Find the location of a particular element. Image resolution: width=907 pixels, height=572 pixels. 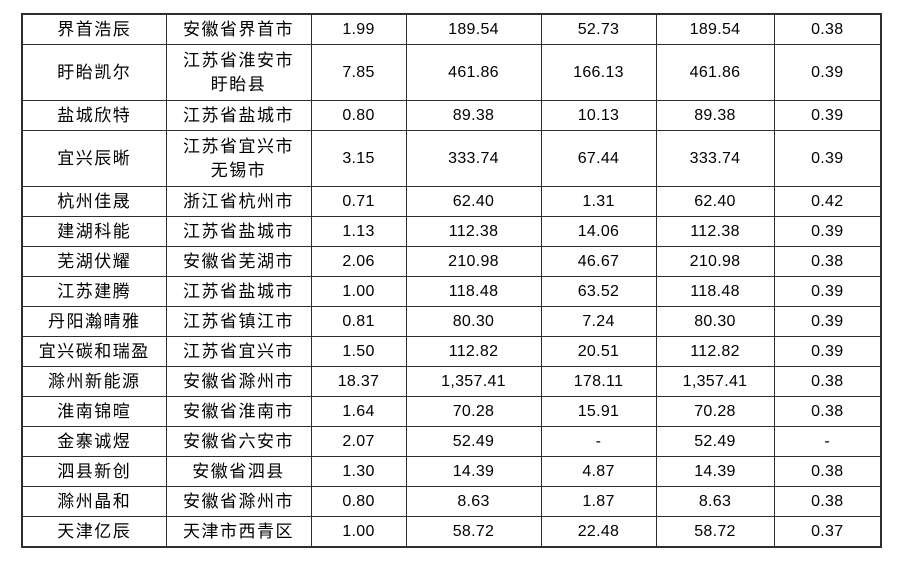

company-name-cell: 丹阳瀚晴雅 is located at coordinates (94, 321).